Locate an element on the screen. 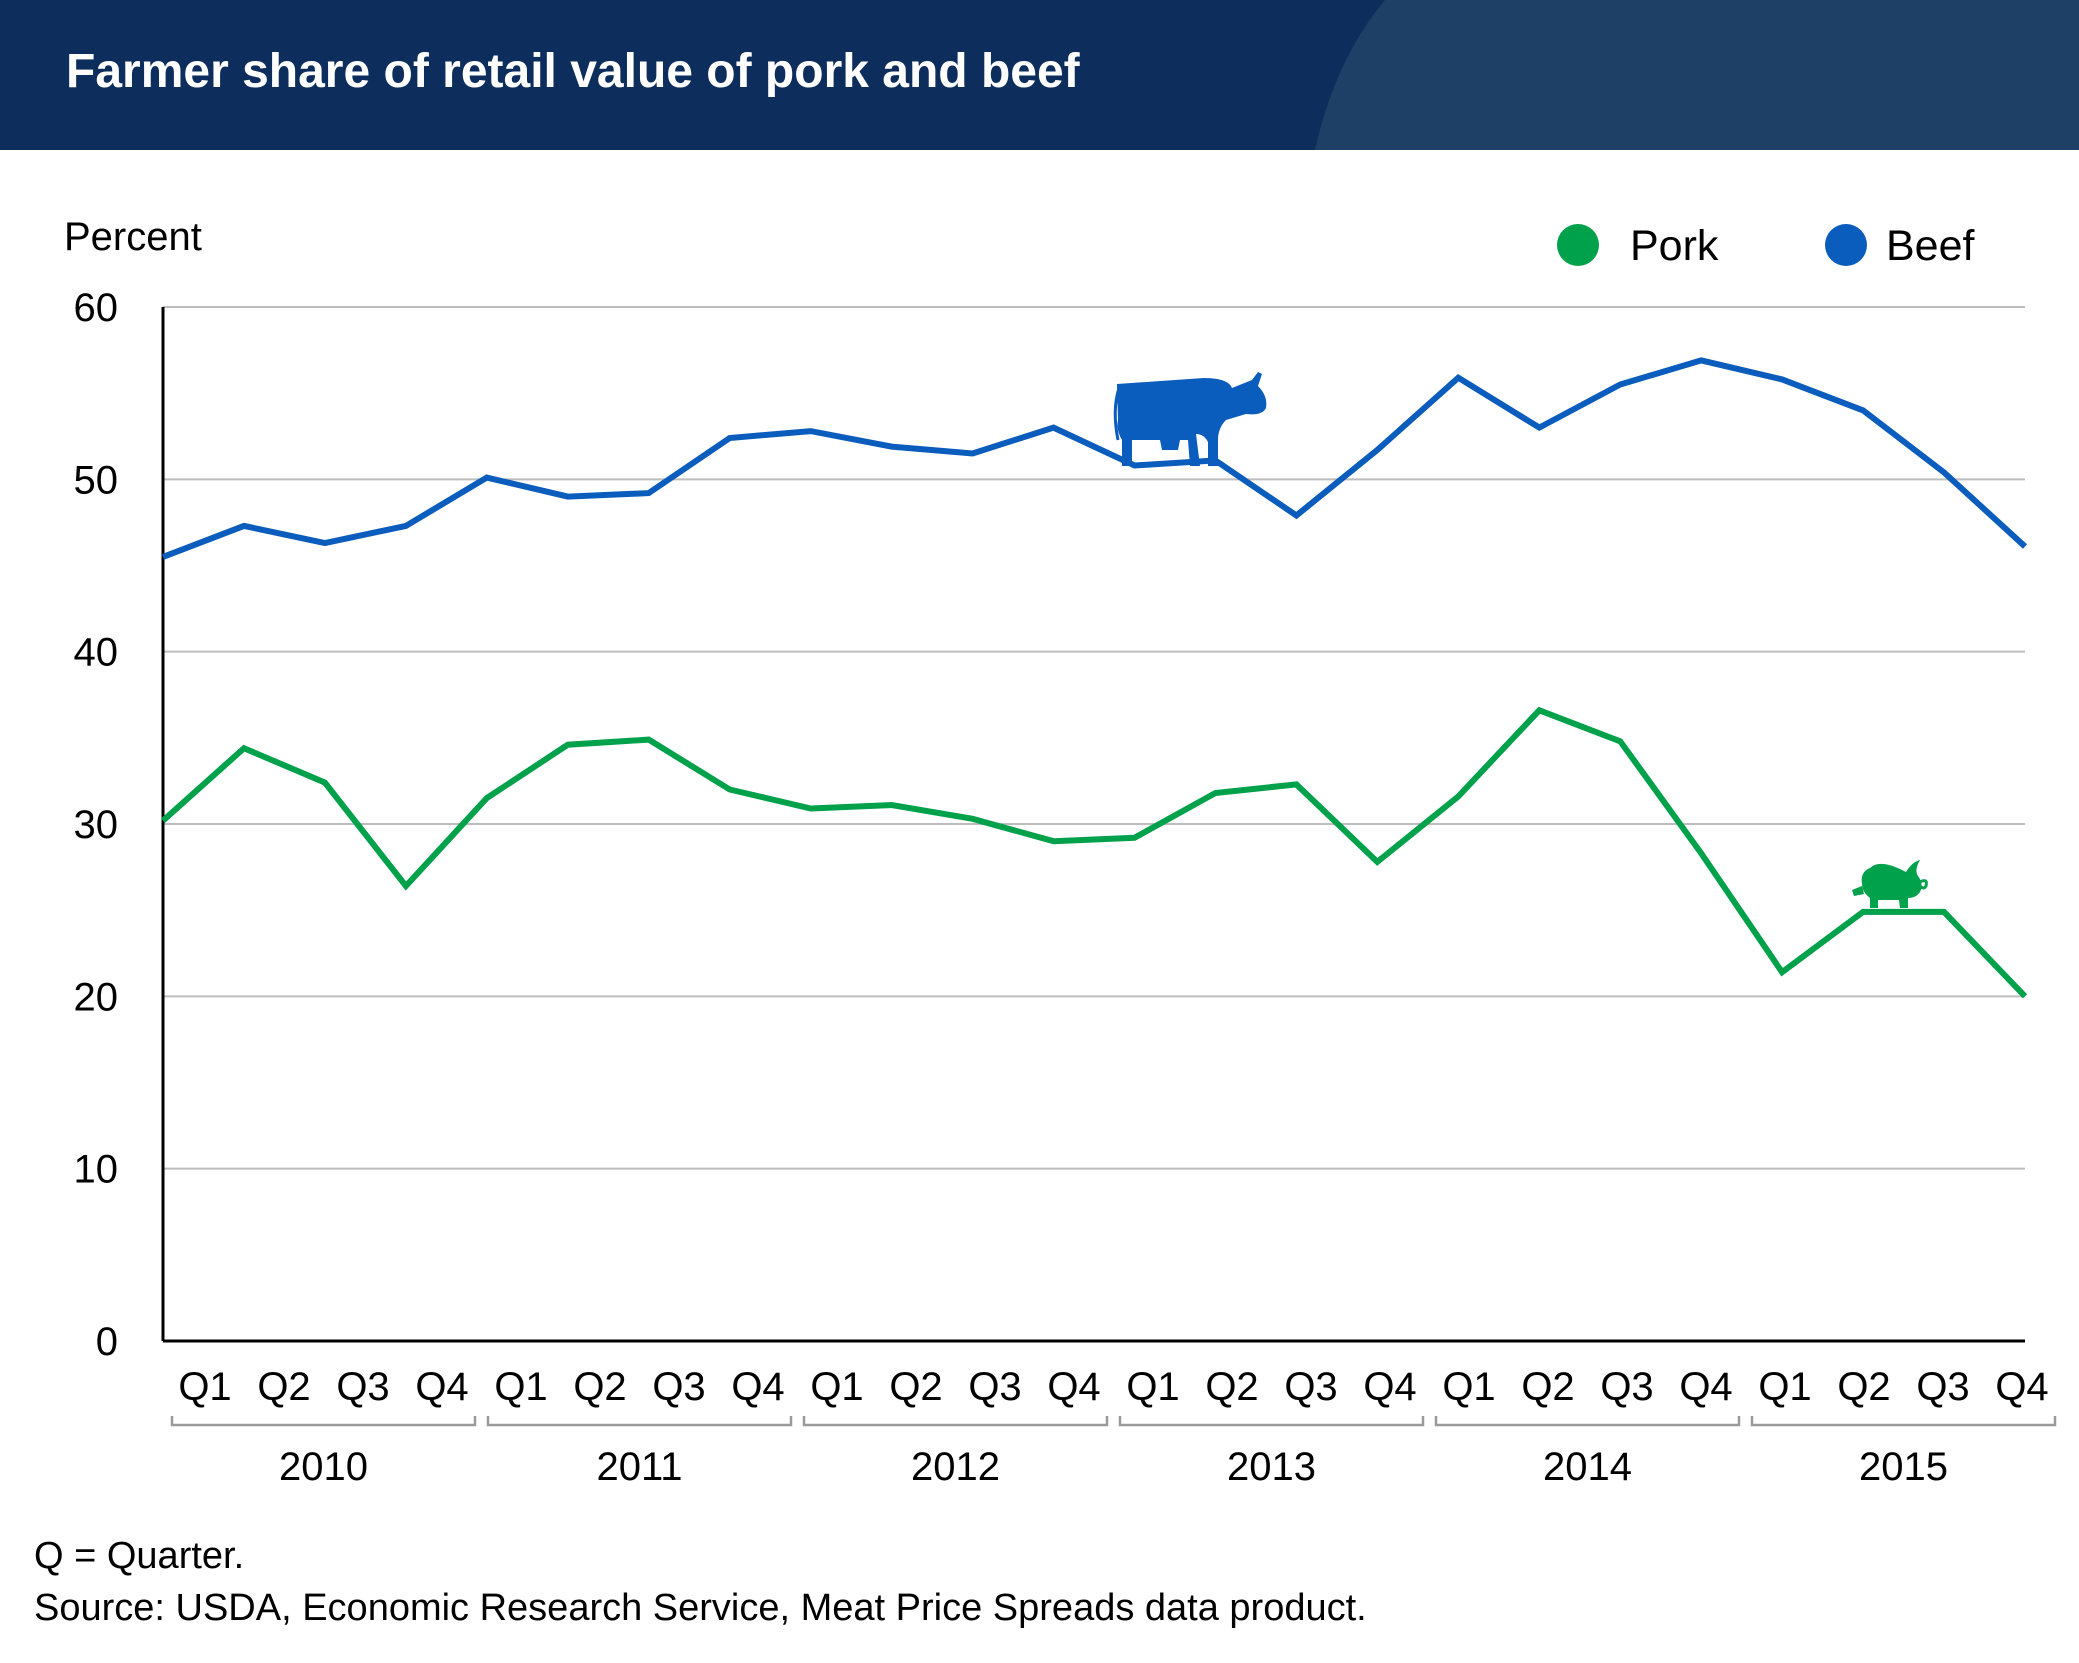 The width and height of the screenshot is (2079, 1663). year-group-2015: 2015 is located at coordinates (1903, 1452).